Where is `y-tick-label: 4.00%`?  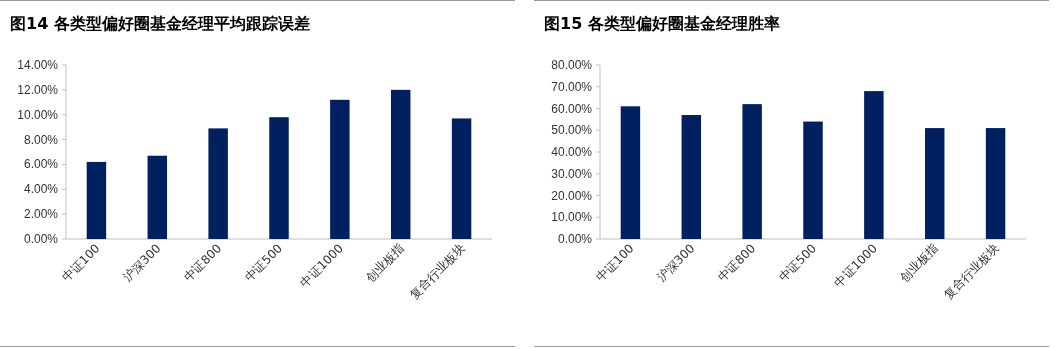
y-tick-label: 4.00% is located at coordinates (41, 189).